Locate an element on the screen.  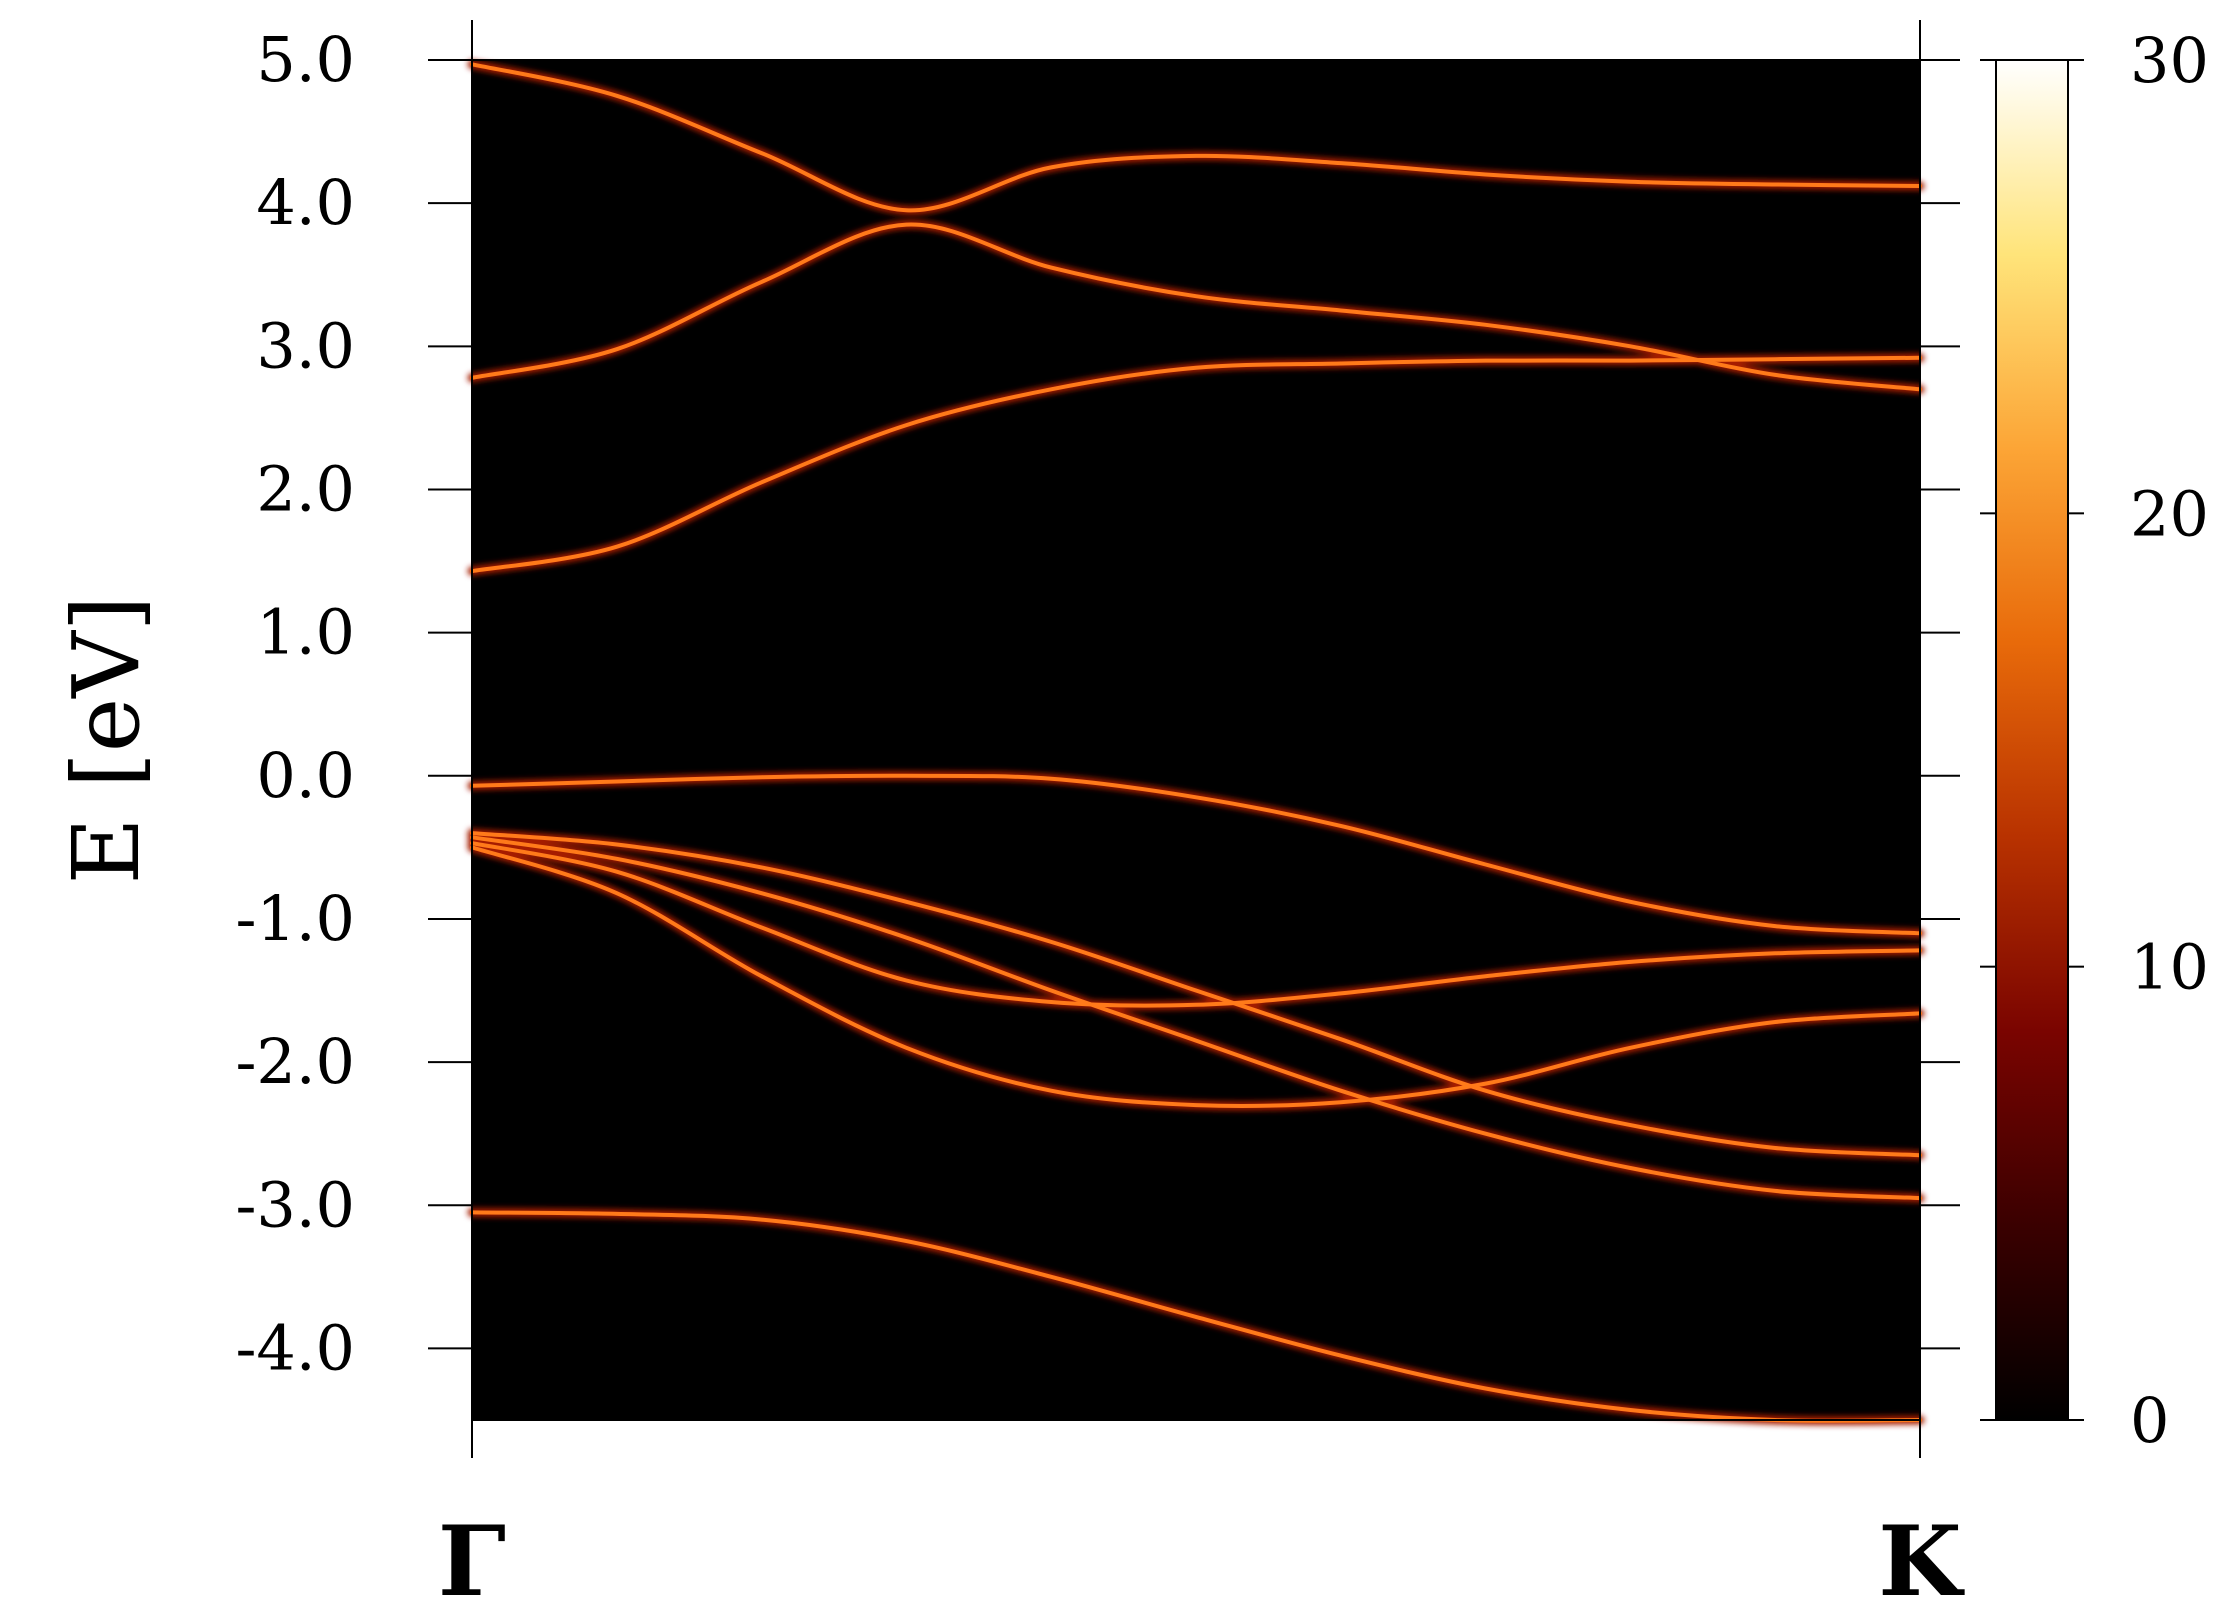
y-tick-label: 4.0 is located at coordinates (305, 202).